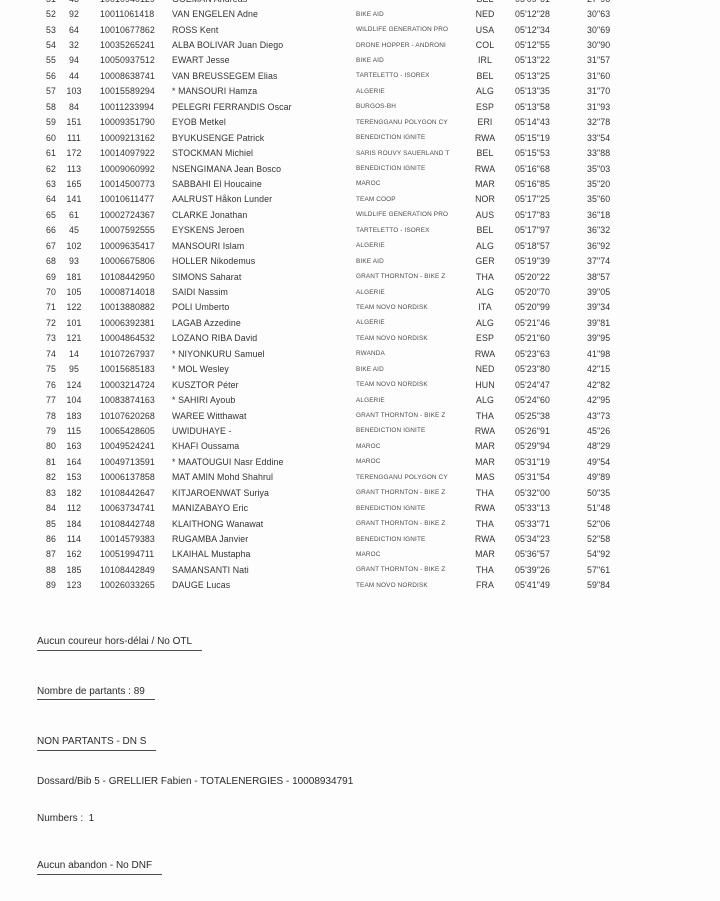 This screenshot has height=901, width=720. I want to click on uci-id-cell: 10010611477, so click(127, 199).